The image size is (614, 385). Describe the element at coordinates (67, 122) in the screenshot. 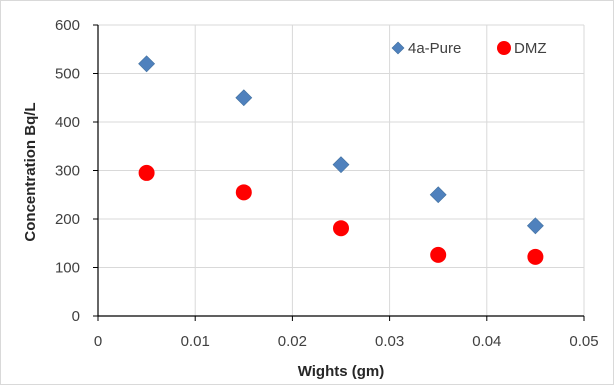

I see `y-tick-label: 400` at that location.